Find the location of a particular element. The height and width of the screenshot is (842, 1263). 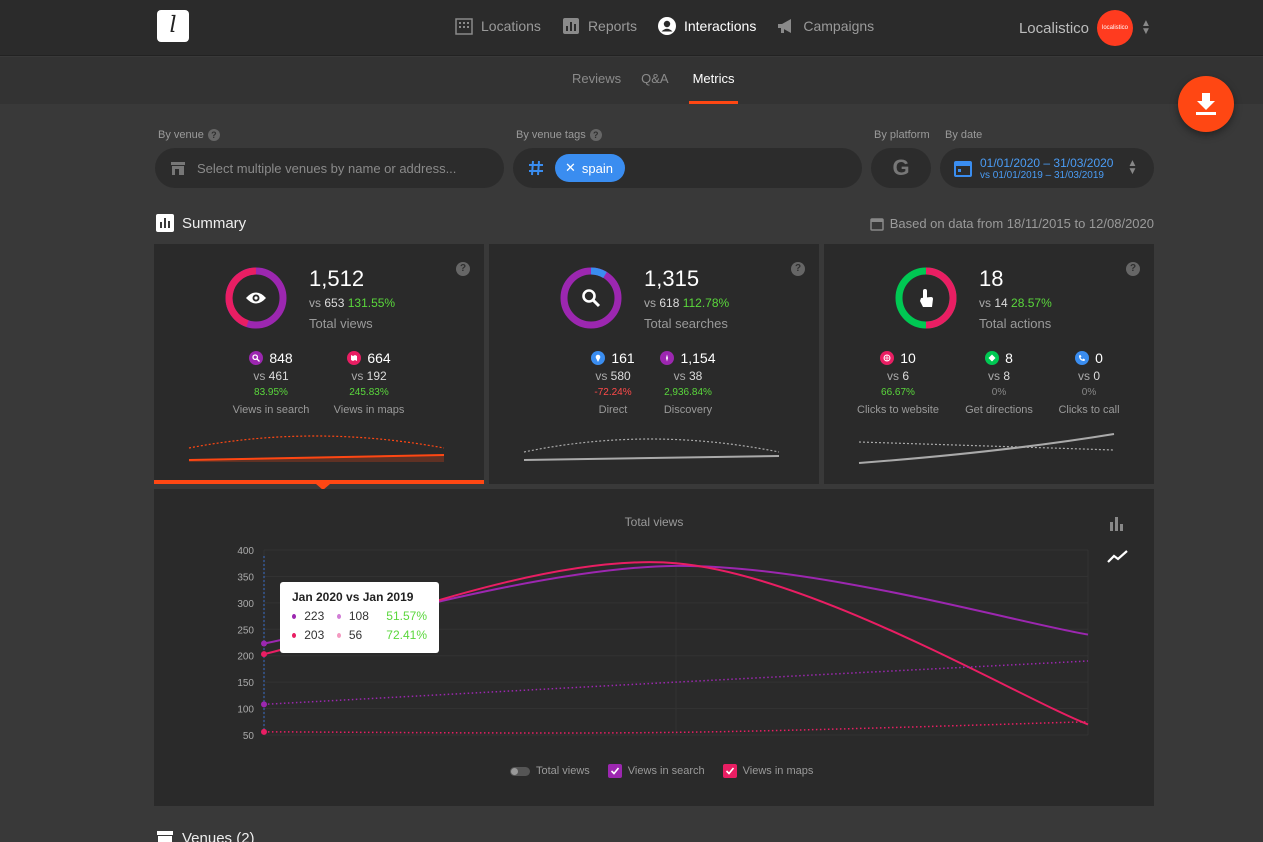

nav-locations: Locations is located at coordinates (497, 26).